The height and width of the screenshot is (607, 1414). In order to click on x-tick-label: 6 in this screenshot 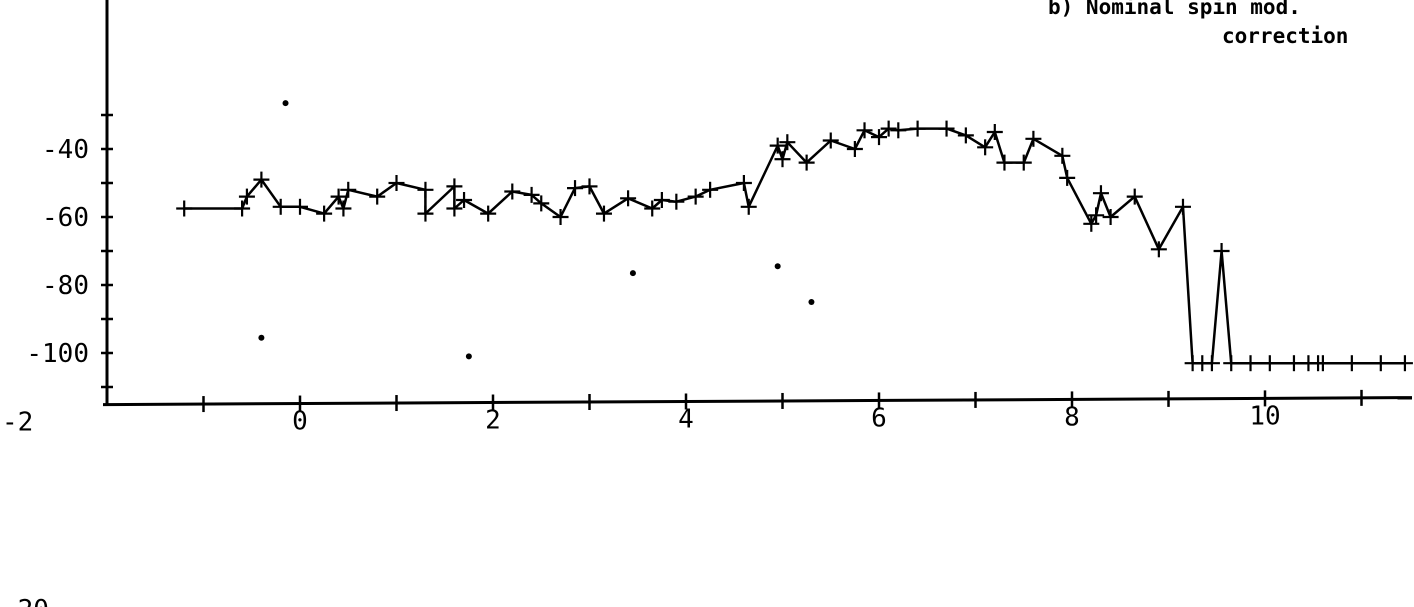, I will do `click(879, 418)`.